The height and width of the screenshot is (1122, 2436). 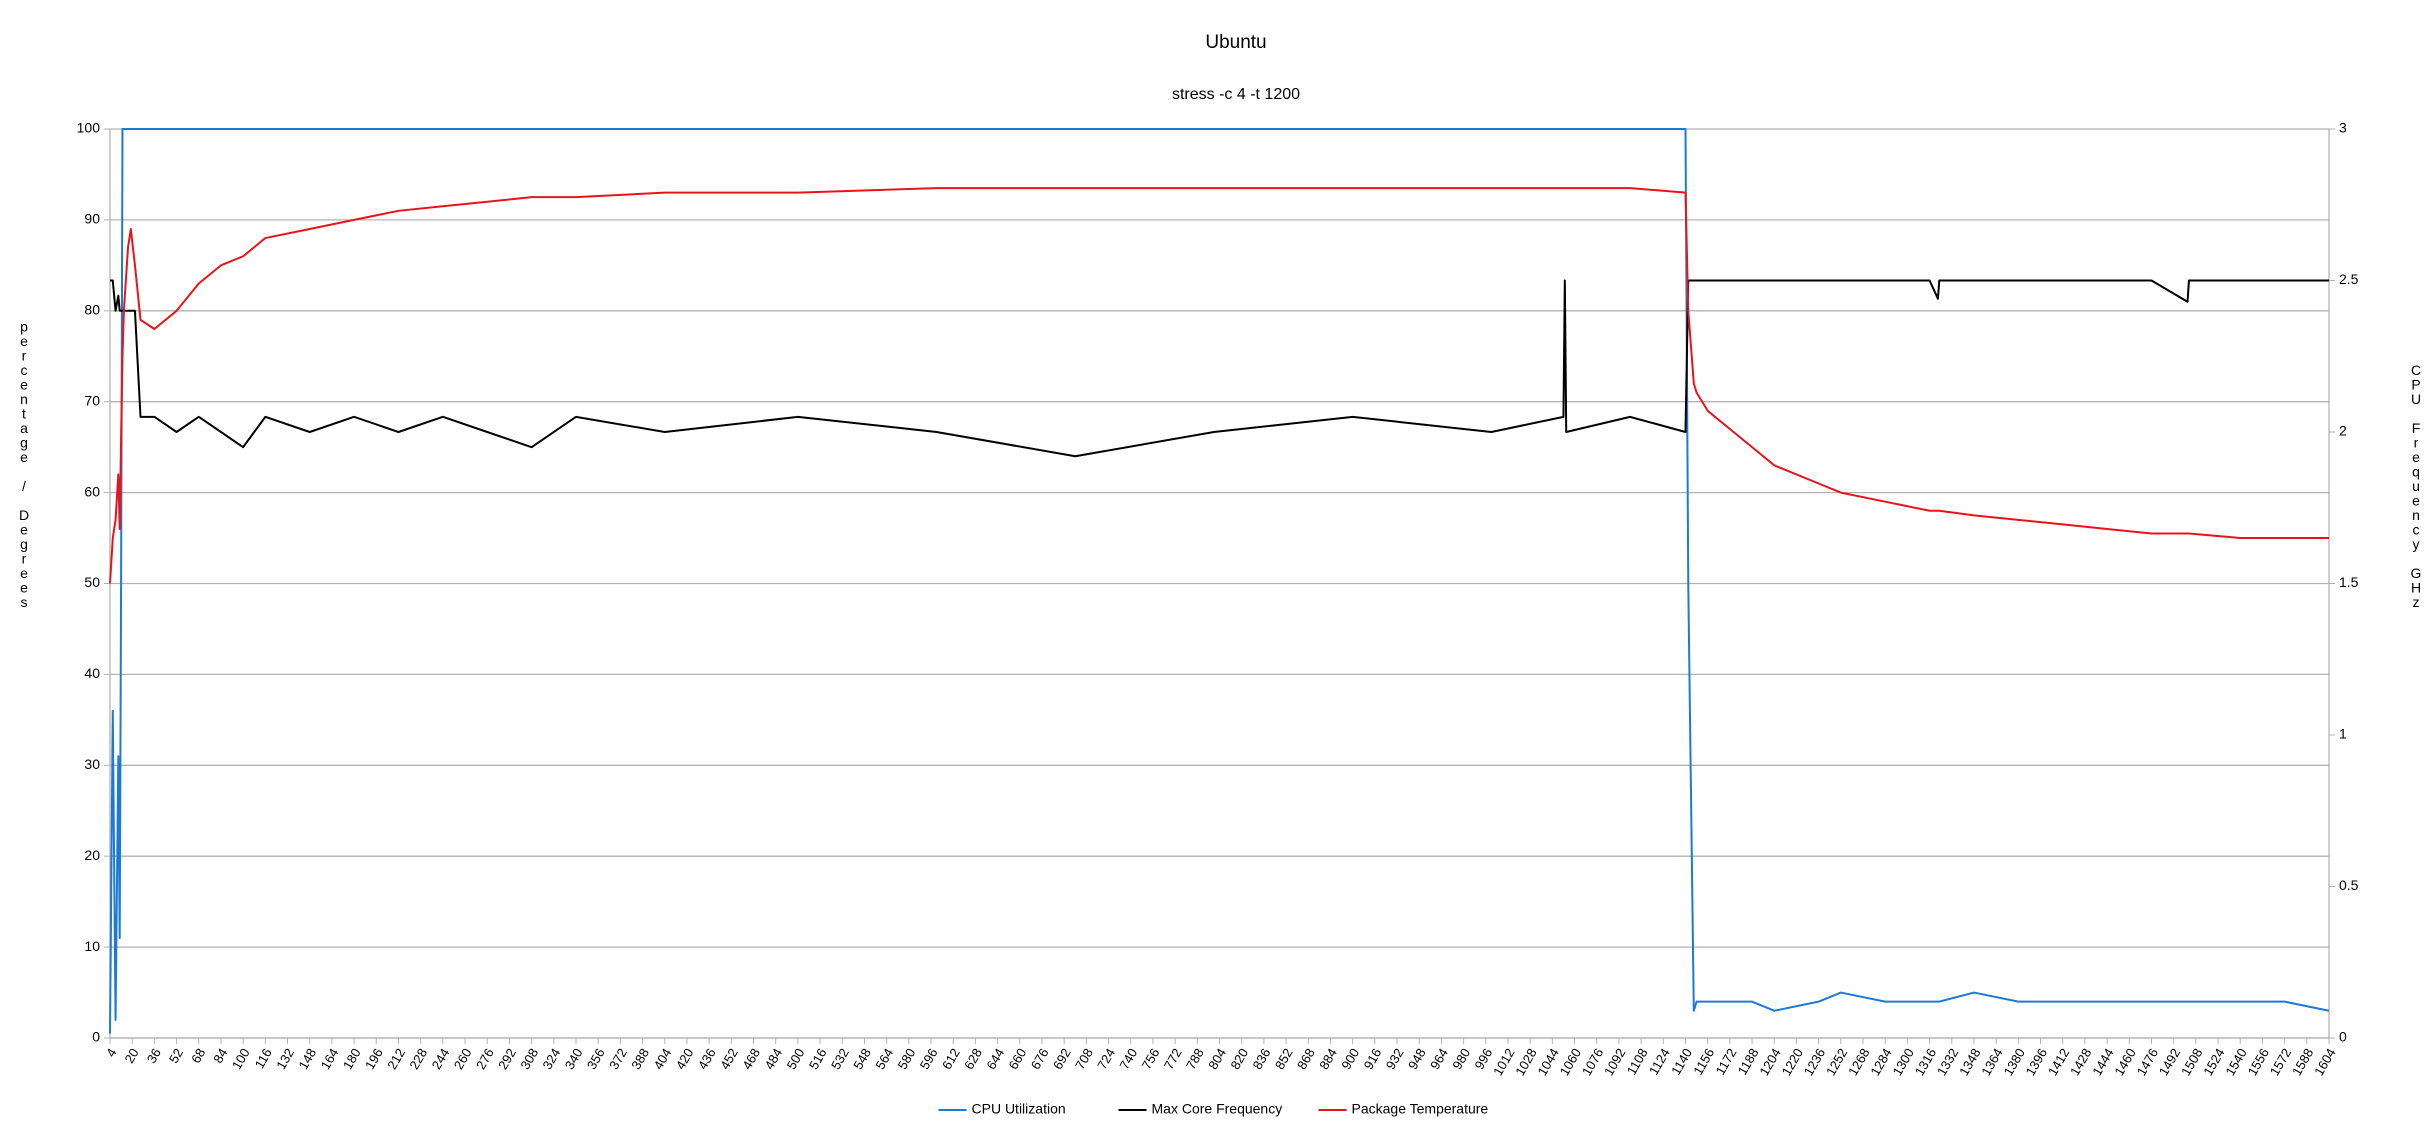 I want to click on x-tick-label: 500, so click(x=796, y=1059).